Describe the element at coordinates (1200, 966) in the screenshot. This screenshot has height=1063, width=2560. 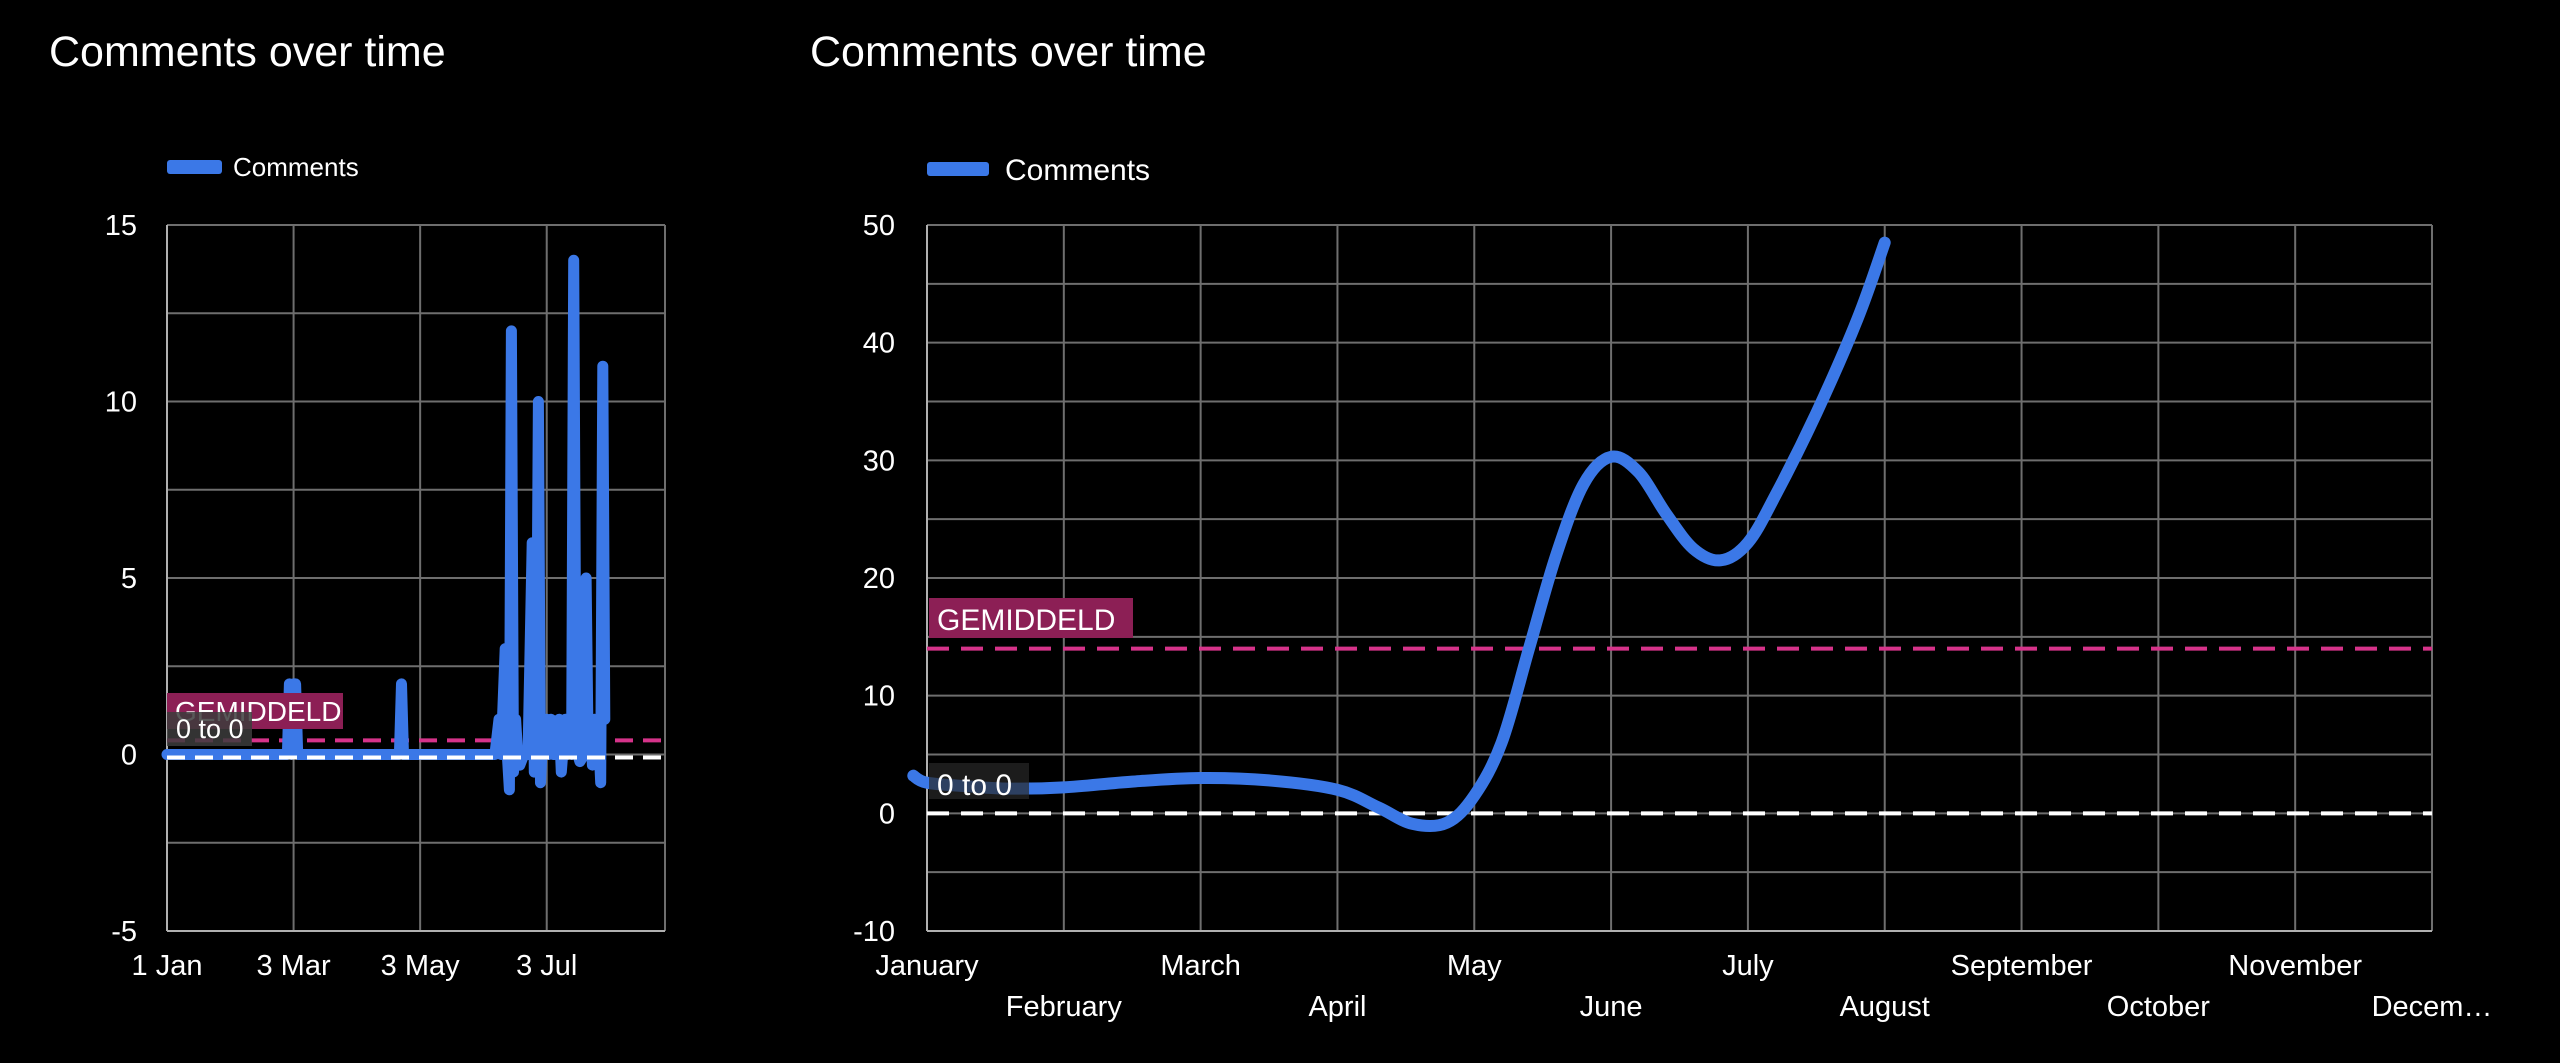
I see `x-tick-label: March` at that location.